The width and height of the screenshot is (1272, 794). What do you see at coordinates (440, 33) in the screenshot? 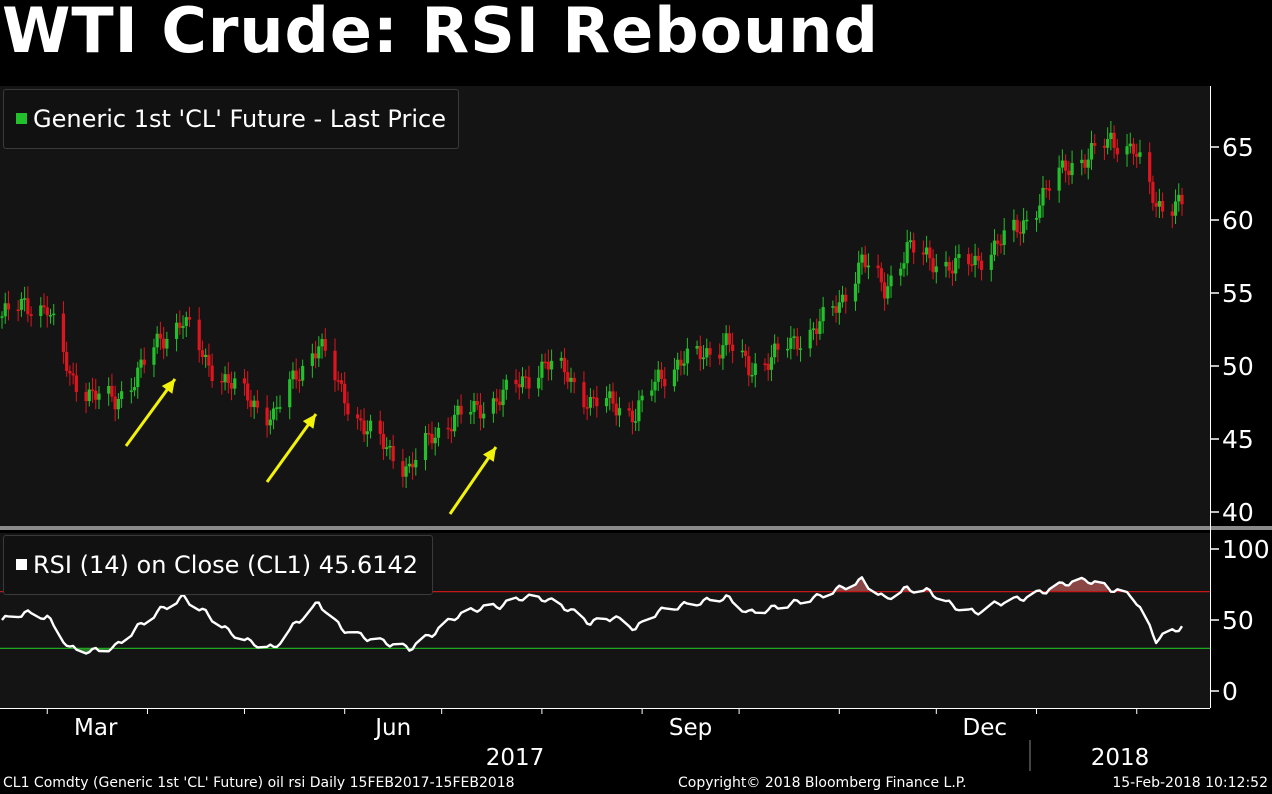
I see `chart-title: WTI Crude: RSI Rebound` at bounding box center [440, 33].